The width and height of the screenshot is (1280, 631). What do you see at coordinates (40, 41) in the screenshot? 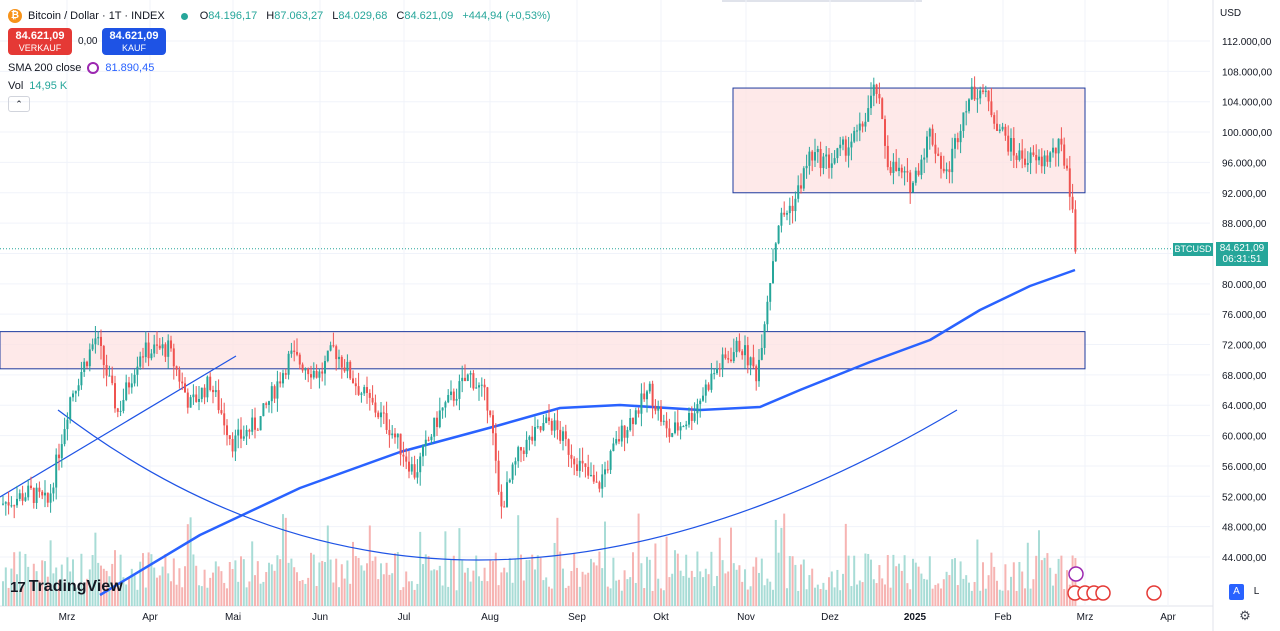
I see `sell-button: 84.621,09 VERKAUF` at bounding box center [40, 41].